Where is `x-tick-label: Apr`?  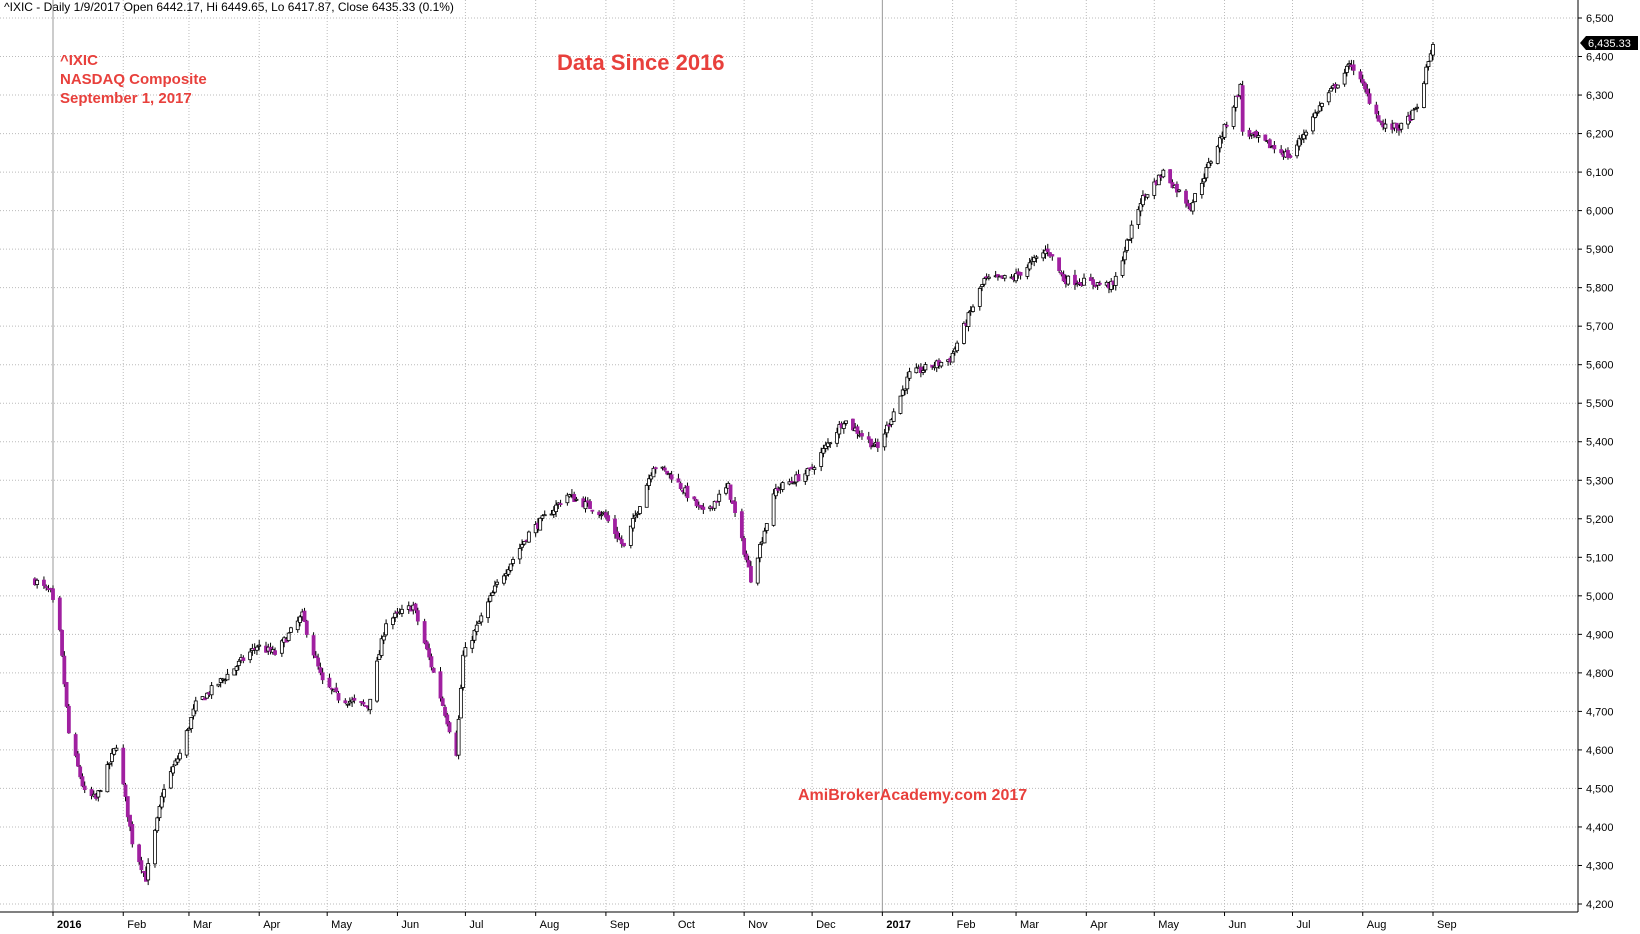 x-tick-label: Apr is located at coordinates (1098, 925).